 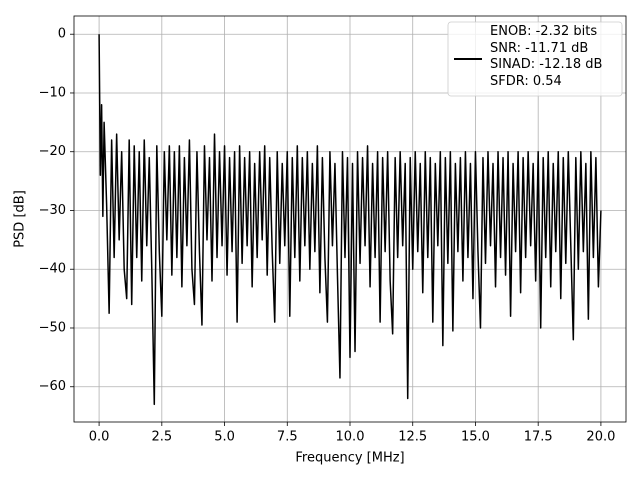 I want to click on x-tick-label: 2.5, so click(x=161, y=437).